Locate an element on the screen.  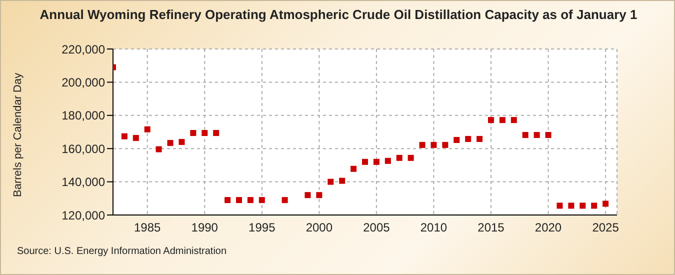
source-note: Source: U.S. Energy Information Administration is located at coordinates (122, 251).